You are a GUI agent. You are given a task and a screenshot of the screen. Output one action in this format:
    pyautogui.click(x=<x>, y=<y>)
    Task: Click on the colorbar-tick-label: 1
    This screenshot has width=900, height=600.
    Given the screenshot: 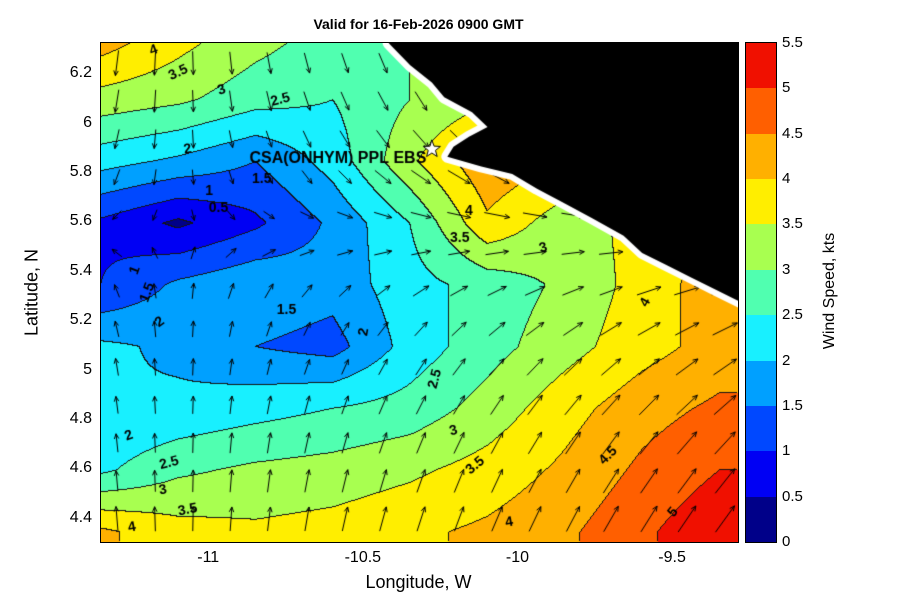 What is the action you would take?
    pyautogui.click(x=786, y=451)
    